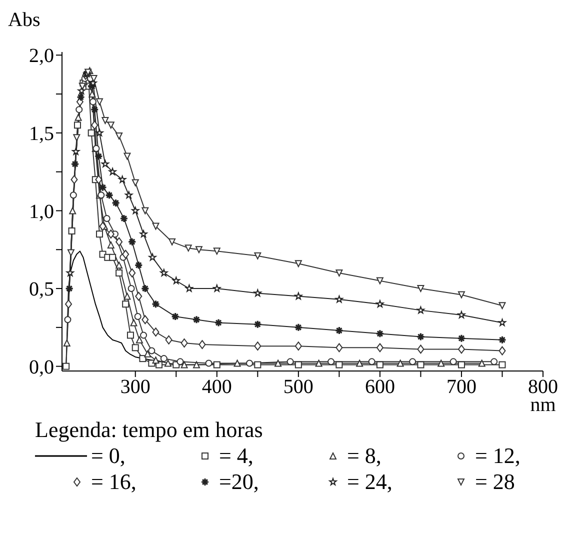 This screenshot has width=563, height=537. I want to click on y-tick-label: 2,0, so click(41, 56).